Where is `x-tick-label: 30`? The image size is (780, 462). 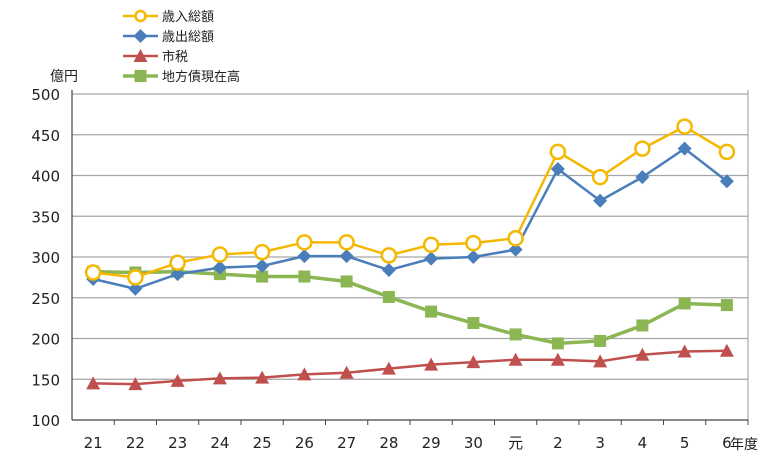
x-tick-label: 30 is located at coordinates (473, 443).